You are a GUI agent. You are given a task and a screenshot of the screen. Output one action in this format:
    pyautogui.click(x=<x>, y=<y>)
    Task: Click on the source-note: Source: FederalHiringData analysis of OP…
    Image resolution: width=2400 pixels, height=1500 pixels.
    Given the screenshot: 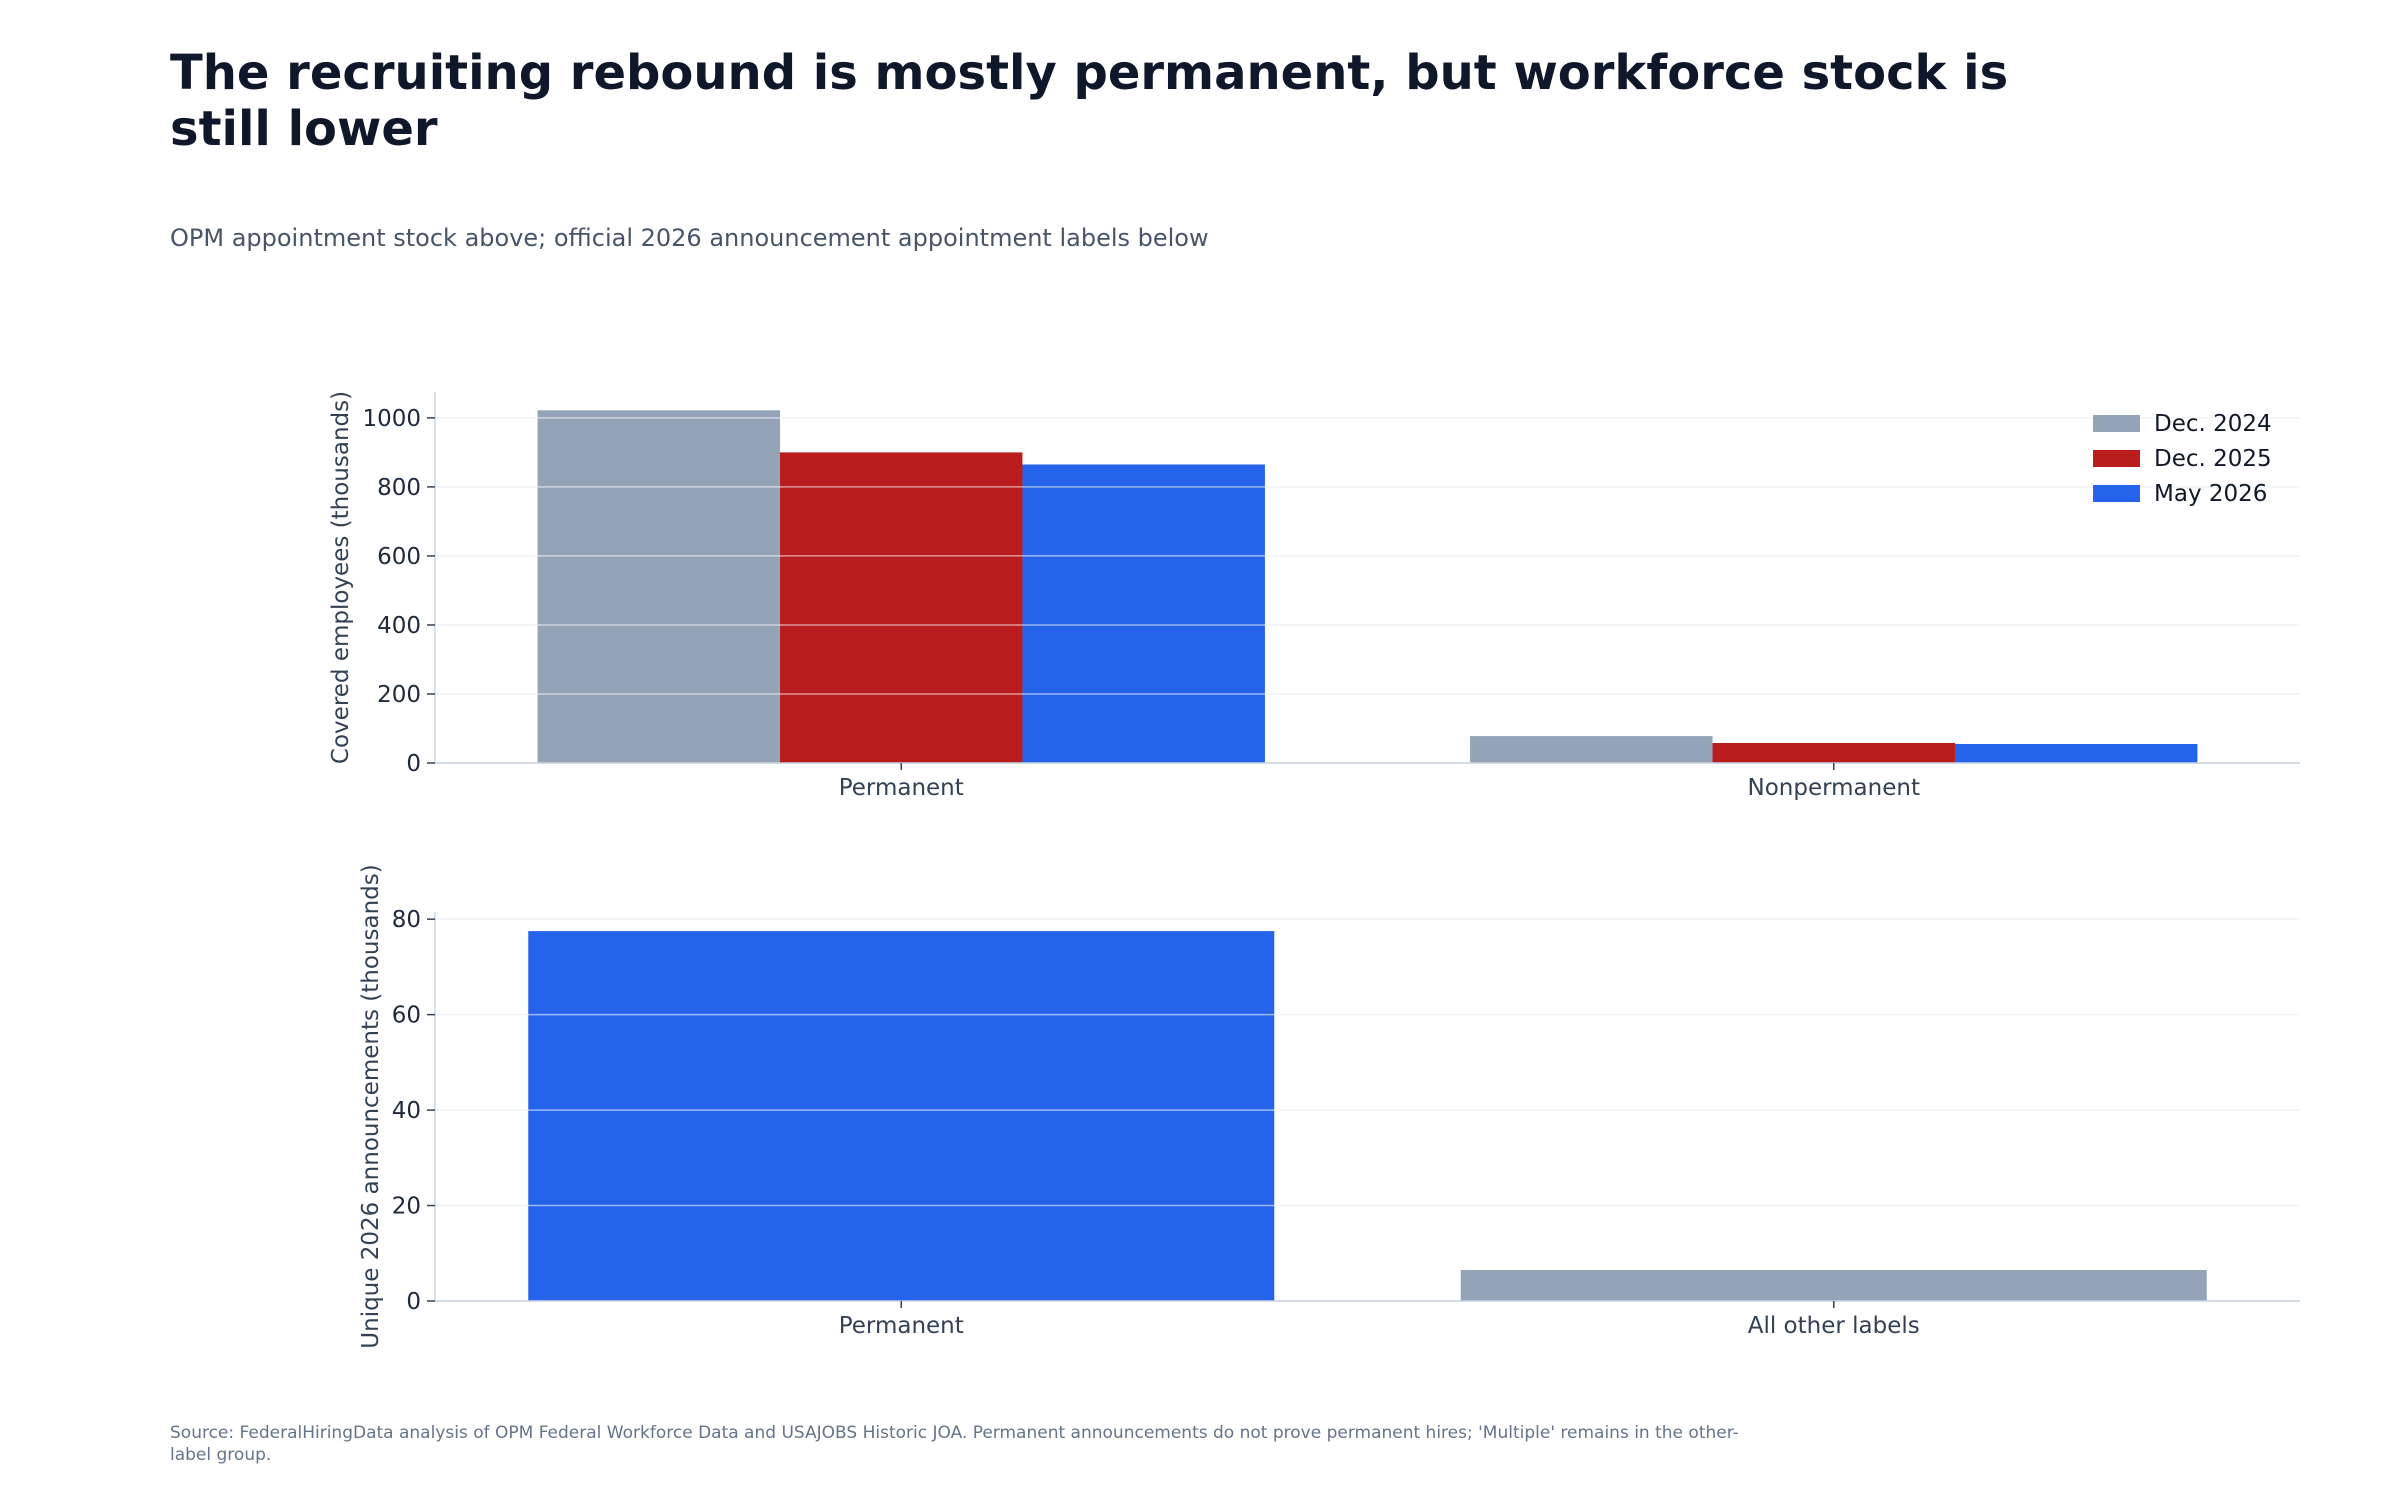 What is the action you would take?
    pyautogui.click(x=954, y=1444)
    